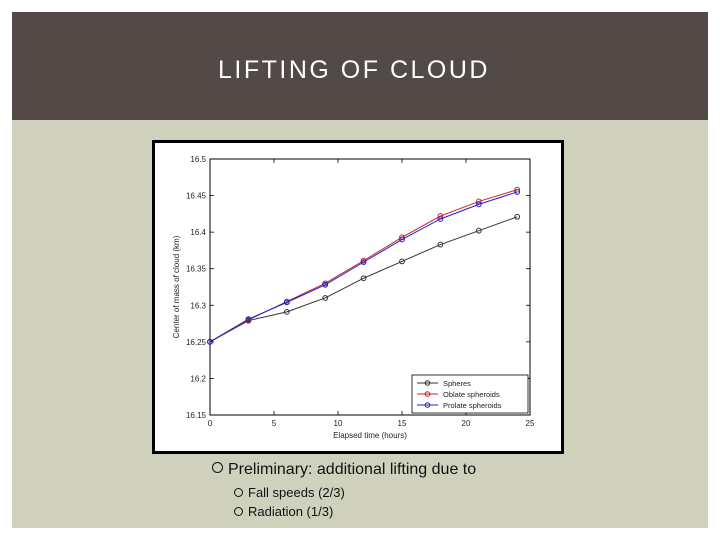  I want to click on bullet-item-main: Preliminary: additional lifting due to, so click(344, 470).